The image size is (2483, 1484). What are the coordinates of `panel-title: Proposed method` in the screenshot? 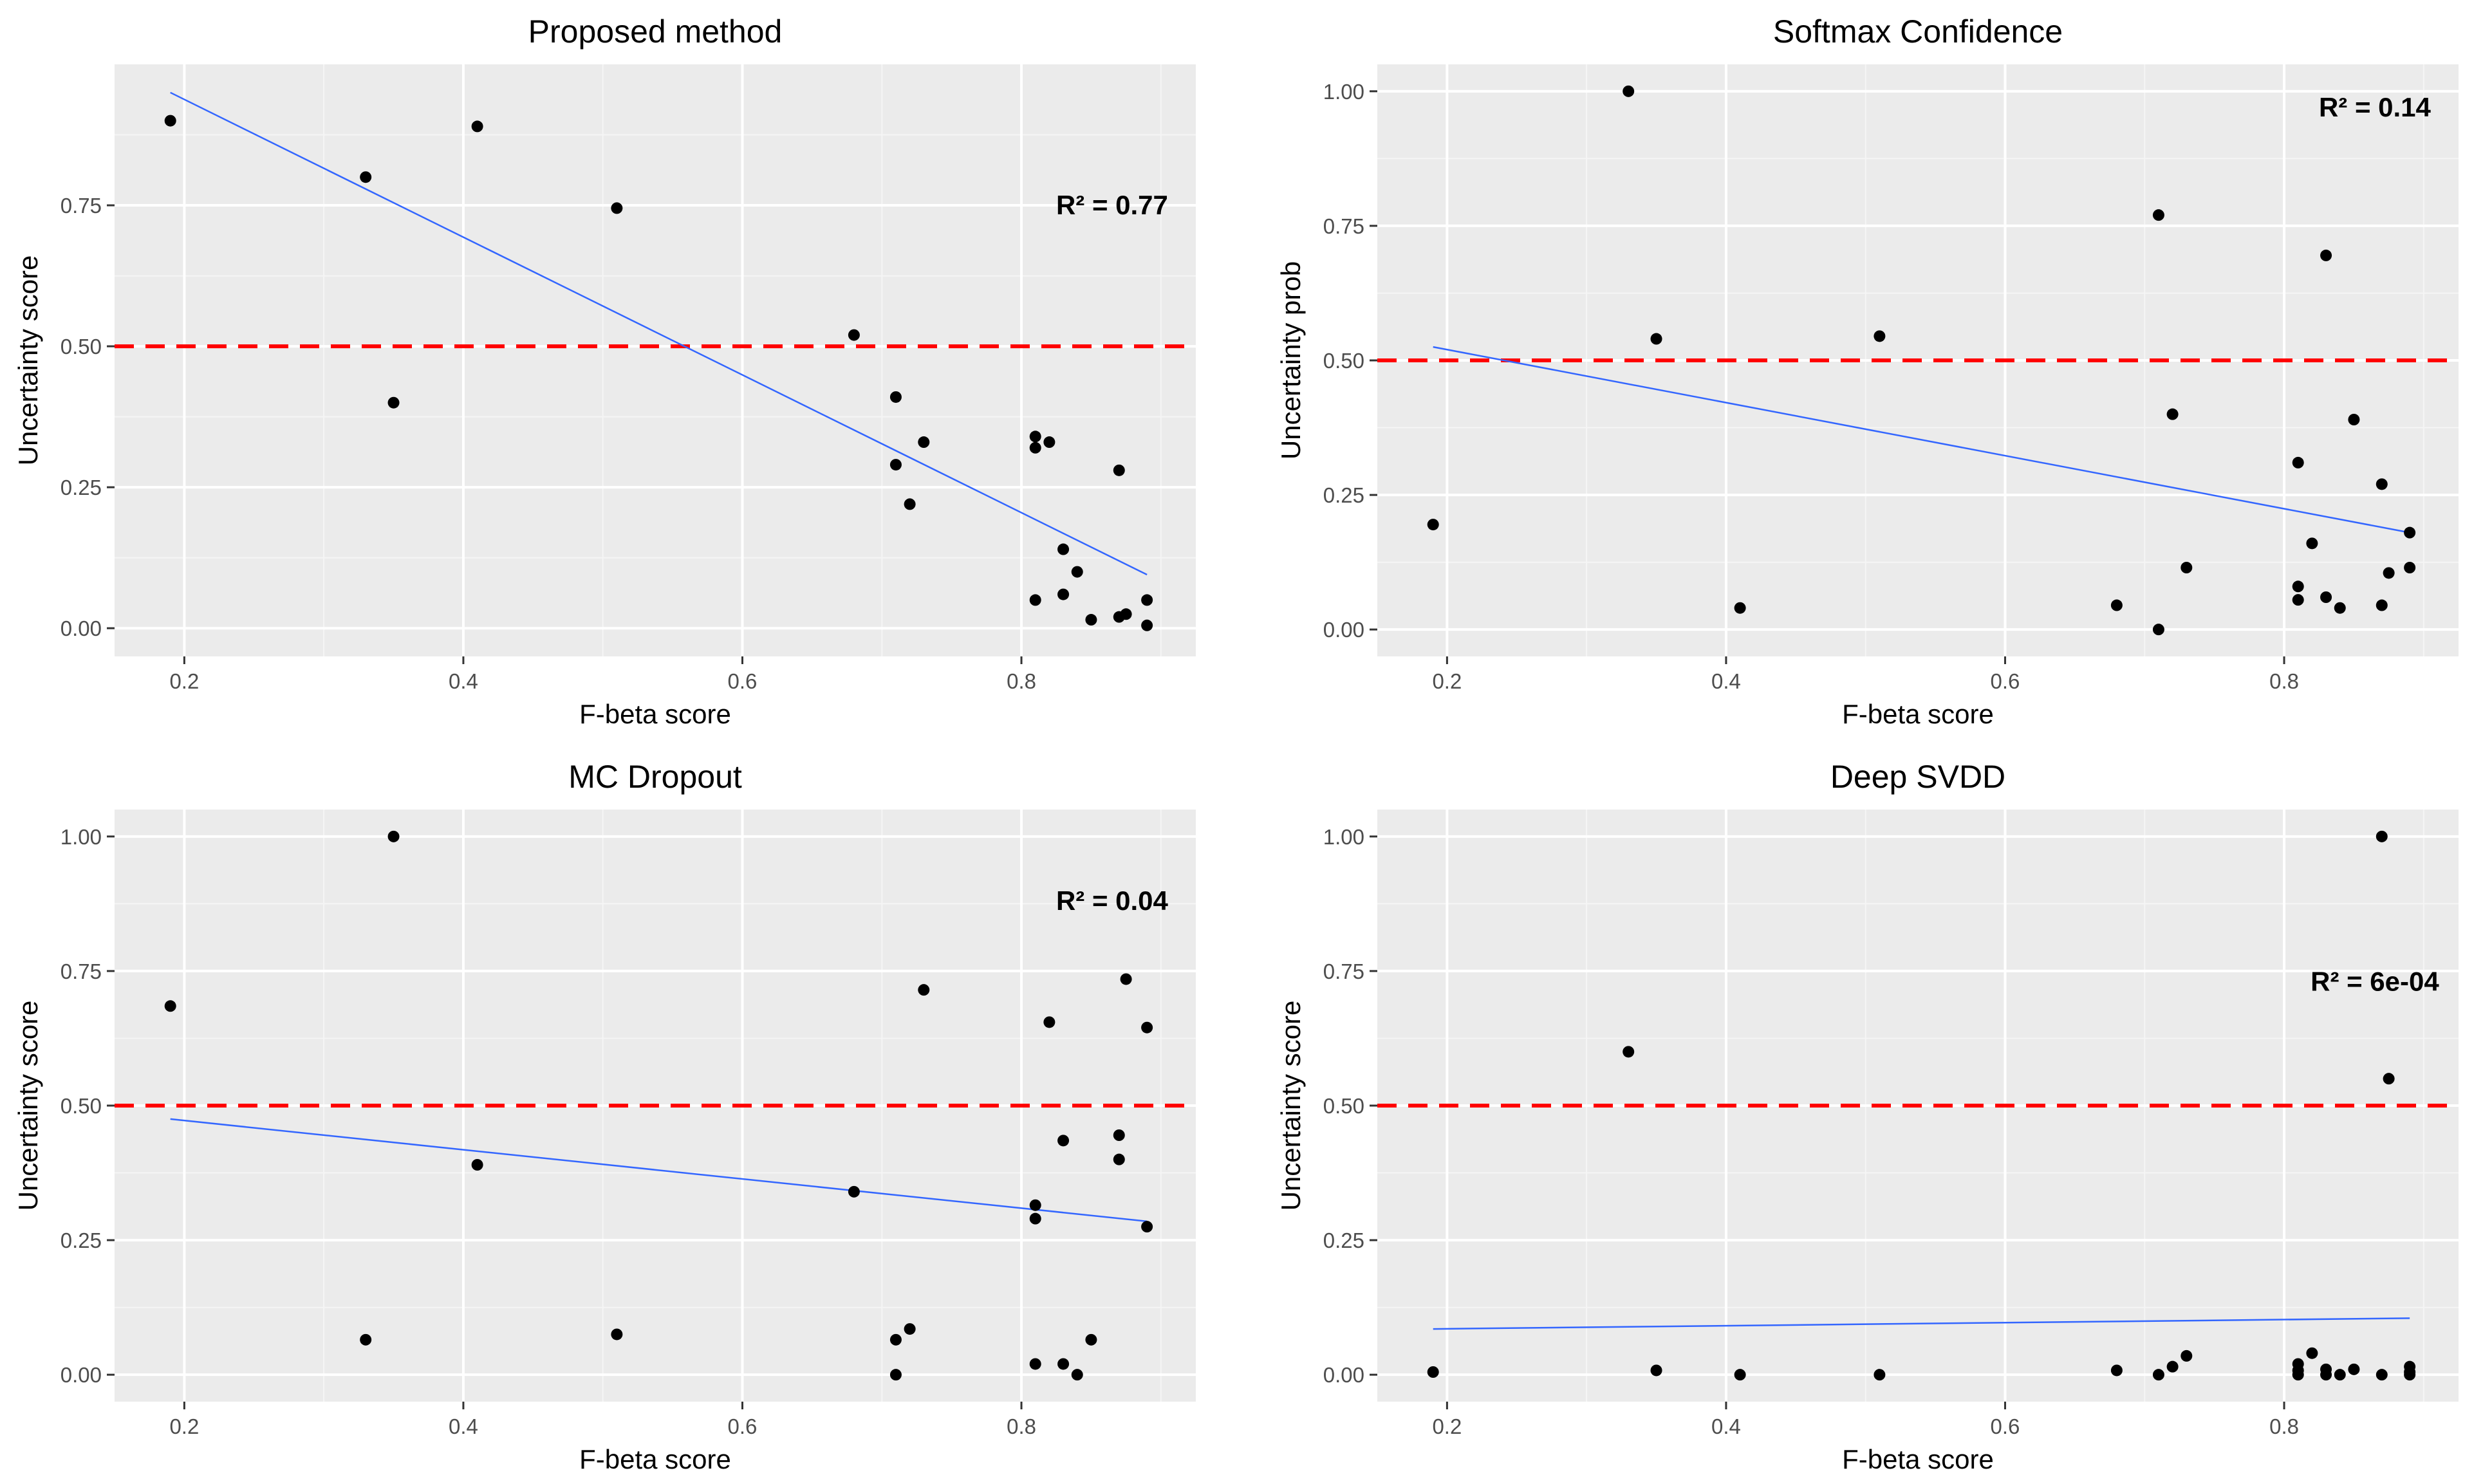 It's located at (655, 32).